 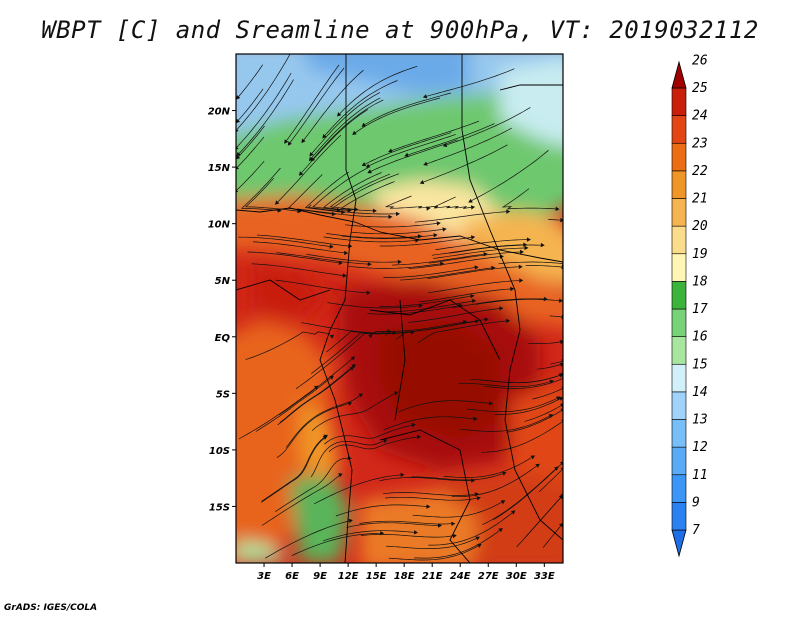 What do you see at coordinates (516, 576) in the screenshot?
I see `lon-tick-label: 30E` at bounding box center [516, 576].